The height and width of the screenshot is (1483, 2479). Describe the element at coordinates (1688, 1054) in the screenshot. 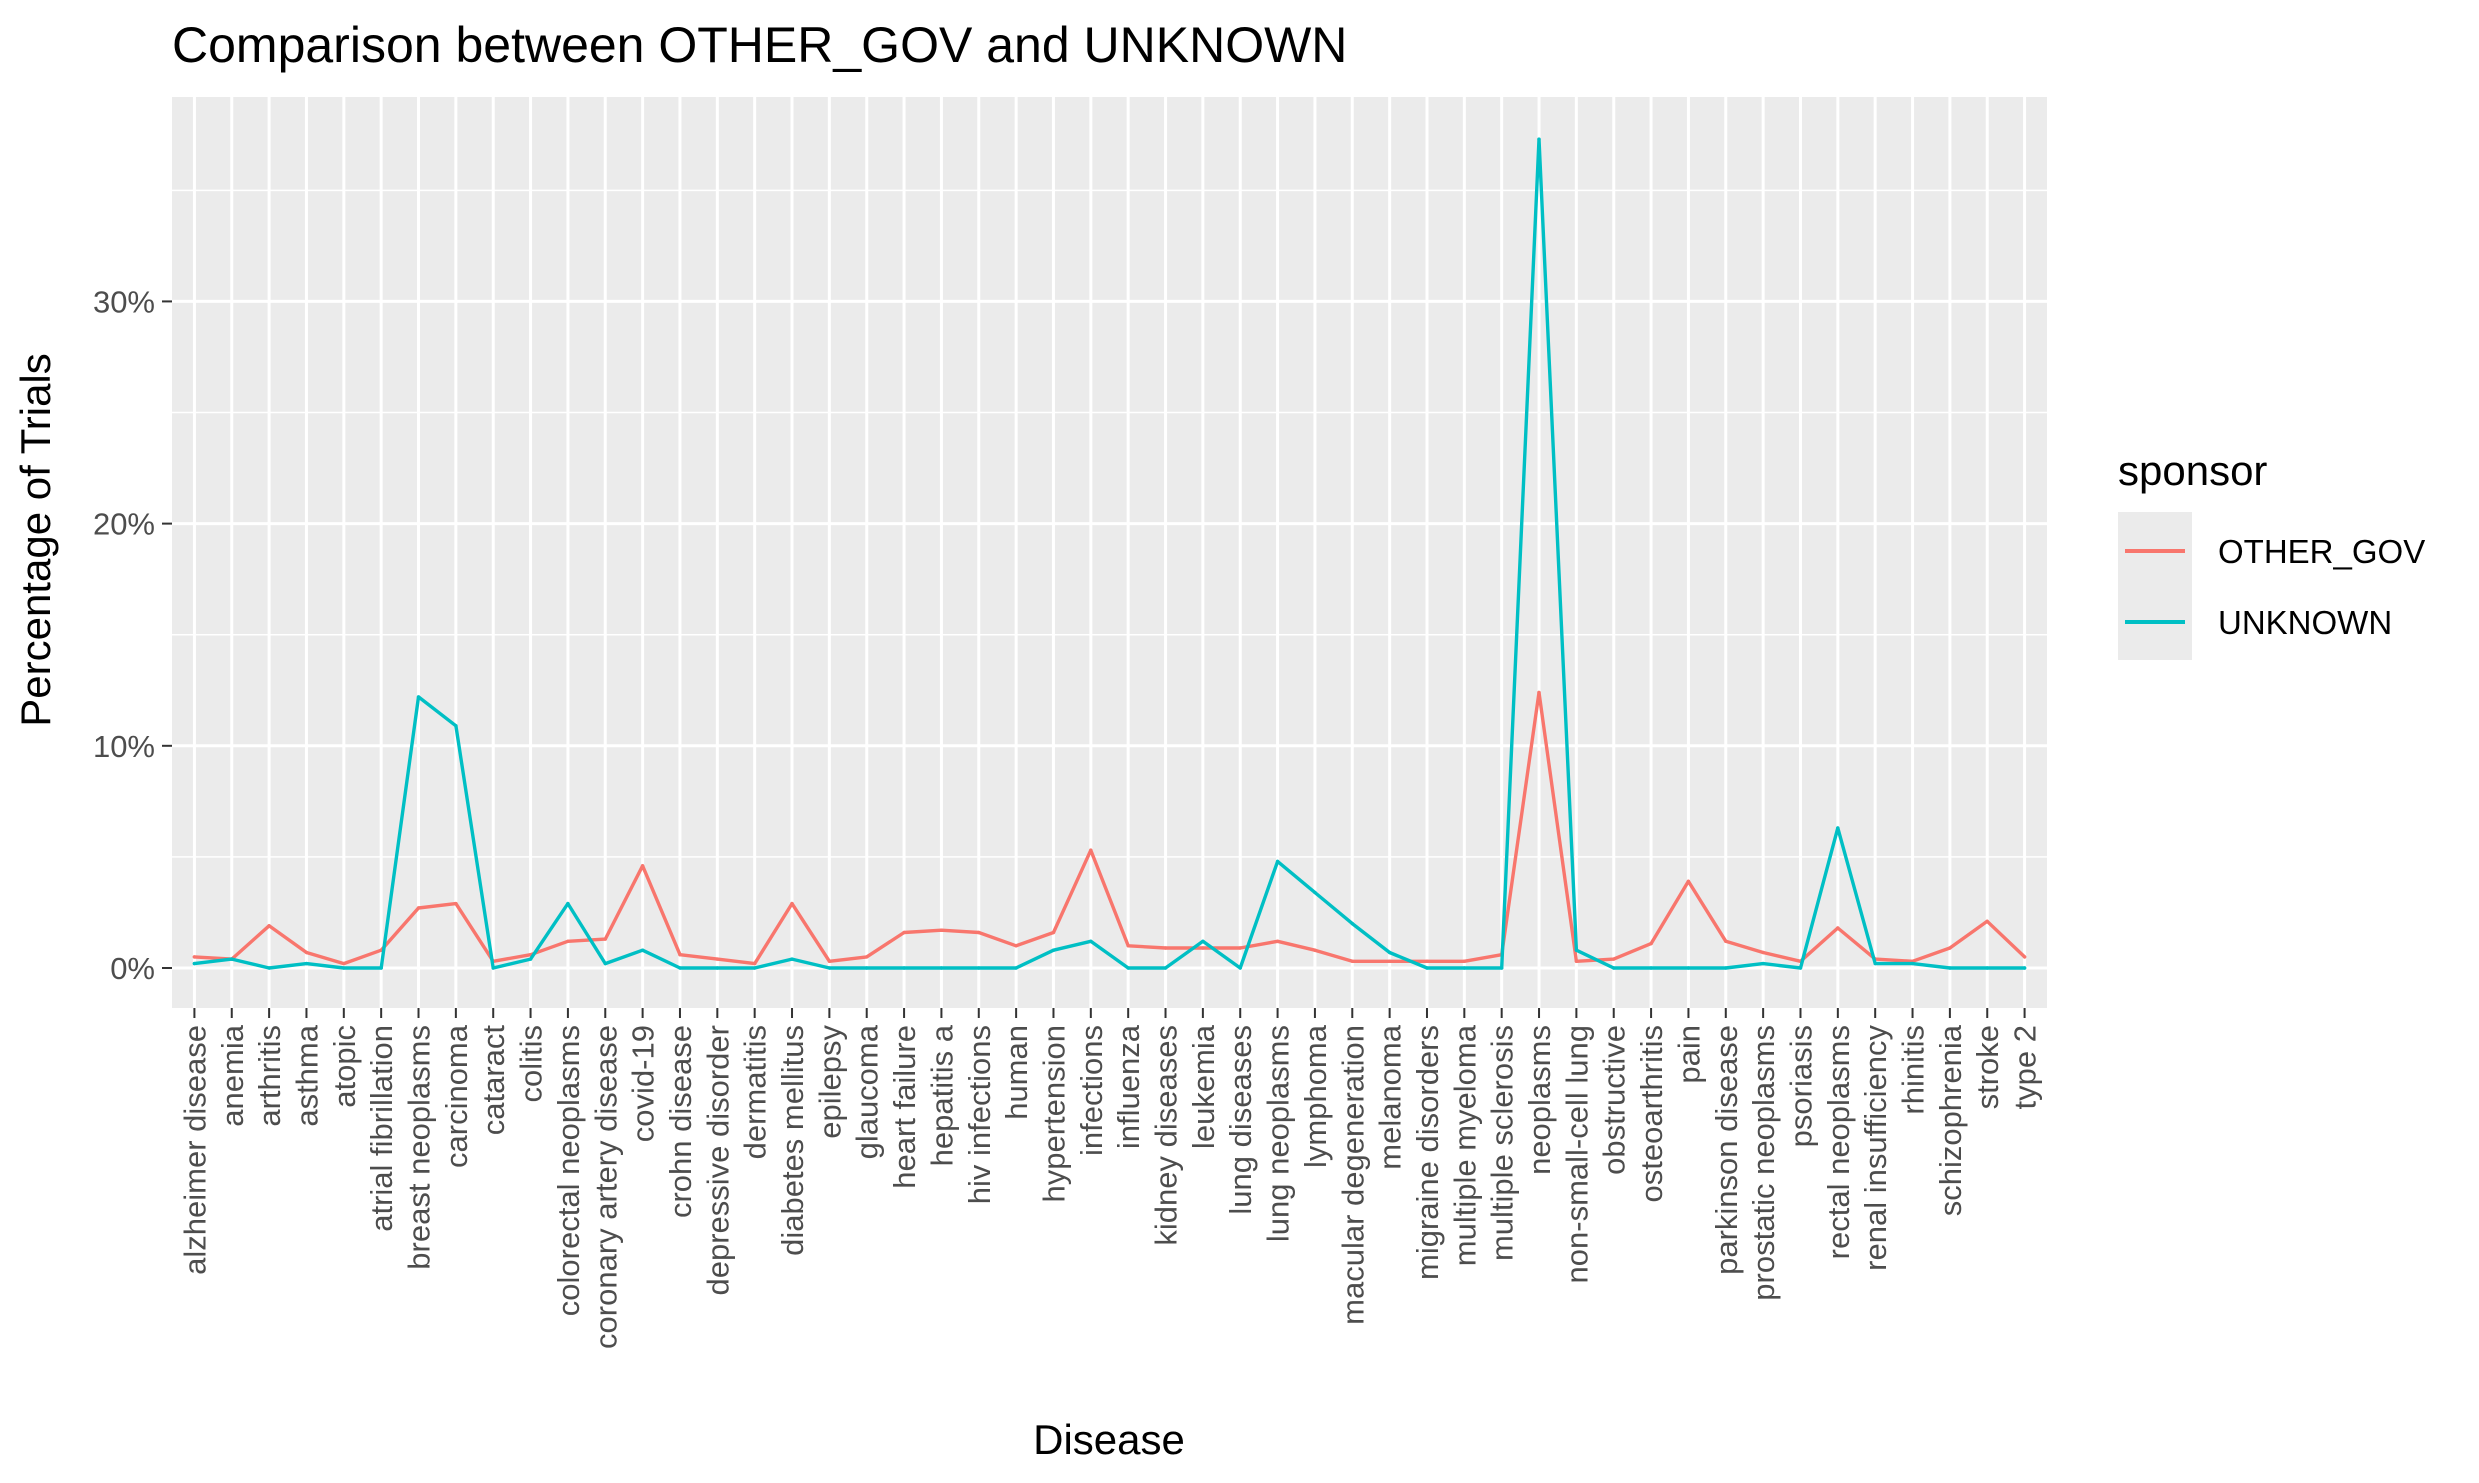

I see `x-tick-label: pain` at that location.